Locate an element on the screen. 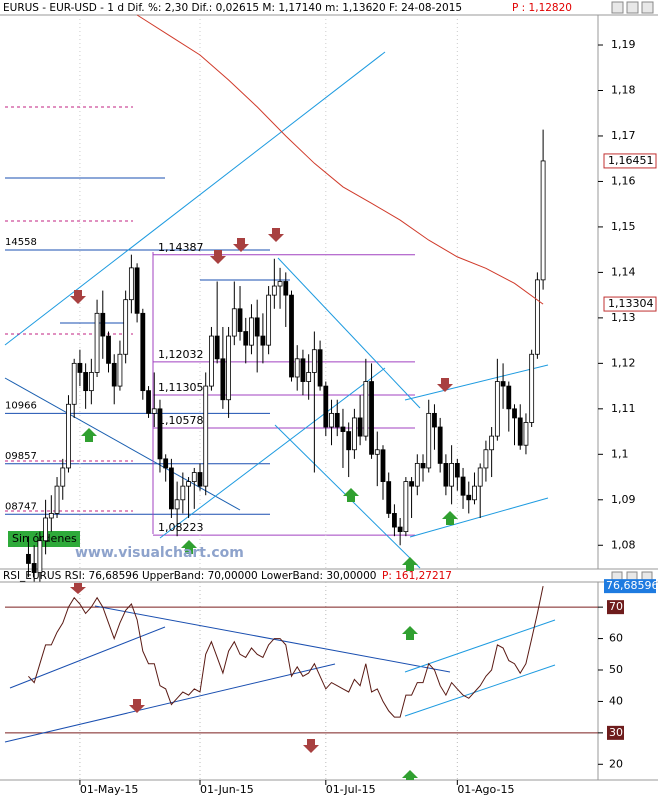 The height and width of the screenshot is (800, 658). fib-level-label: 1,10578 is located at coordinates (181, 420).